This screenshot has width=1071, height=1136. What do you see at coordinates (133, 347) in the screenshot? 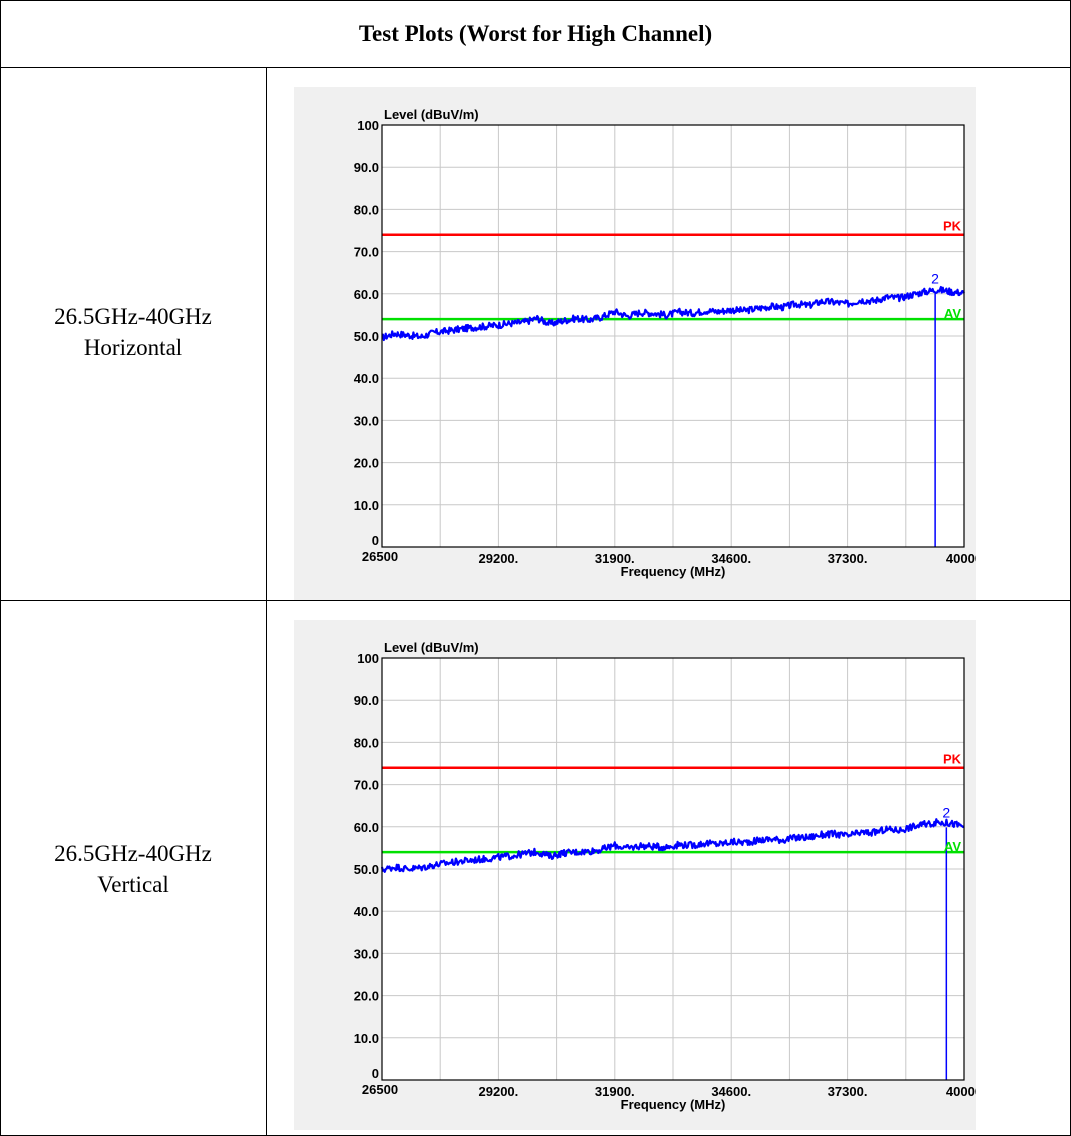
I see `polarization-label: Horizontal` at bounding box center [133, 347].